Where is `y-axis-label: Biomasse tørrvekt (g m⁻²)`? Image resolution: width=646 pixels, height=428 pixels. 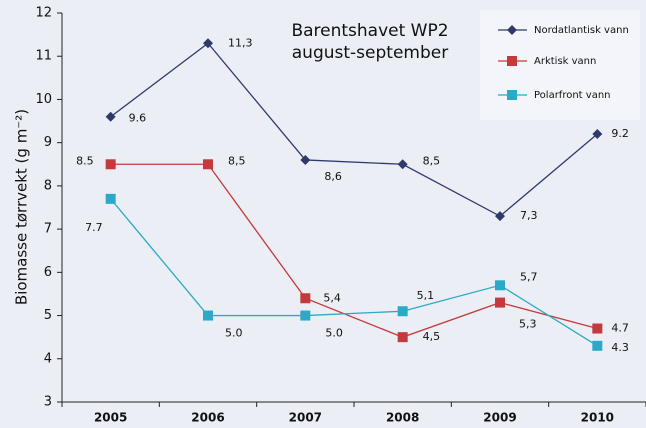
y-axis-label: Biomasse tørrvekt (g m⁻²) is located at coordinates (22, 207).